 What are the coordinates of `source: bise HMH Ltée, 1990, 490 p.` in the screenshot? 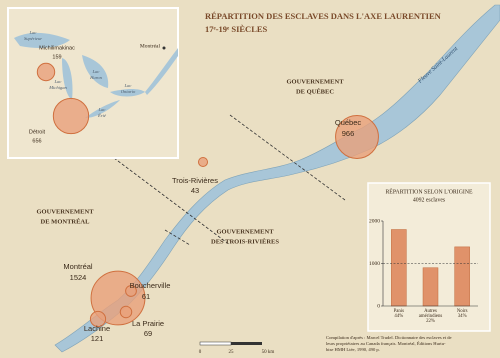 It's located at (353, 350).